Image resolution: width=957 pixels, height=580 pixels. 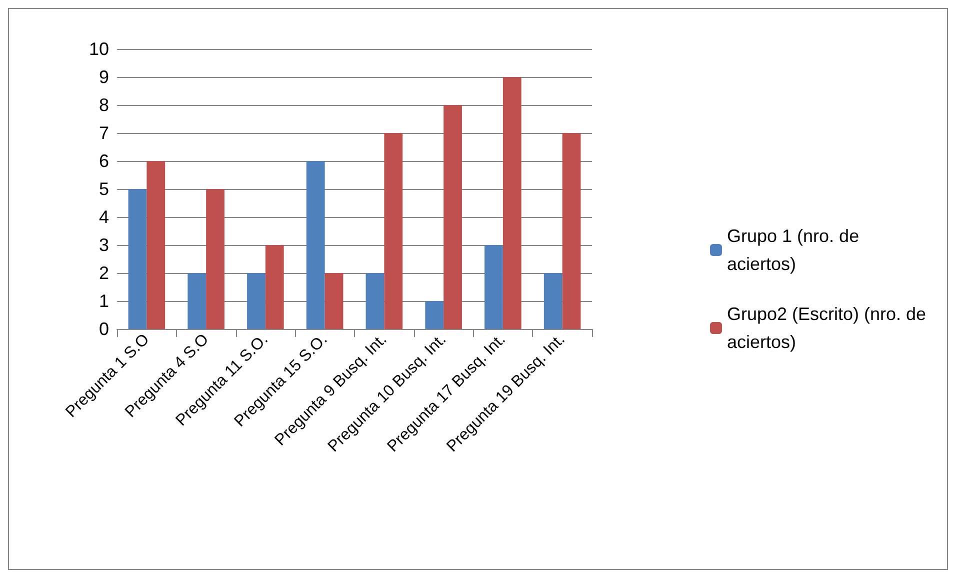 I want to click on y-tick-label: 9, so click(x=103, y=77).